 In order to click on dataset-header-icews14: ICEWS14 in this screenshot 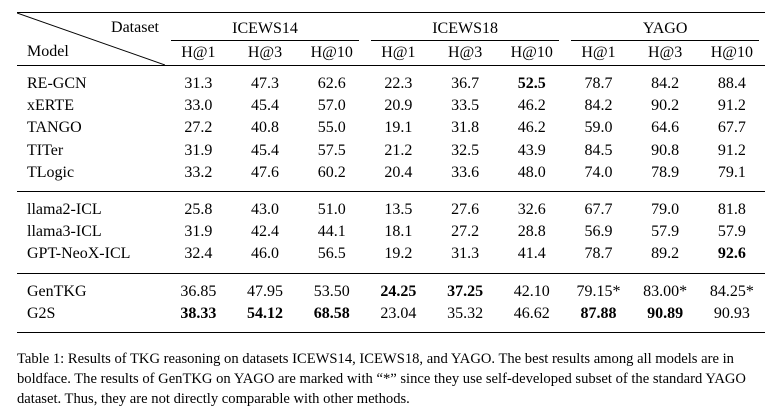, I will do `click(265, 27)`.